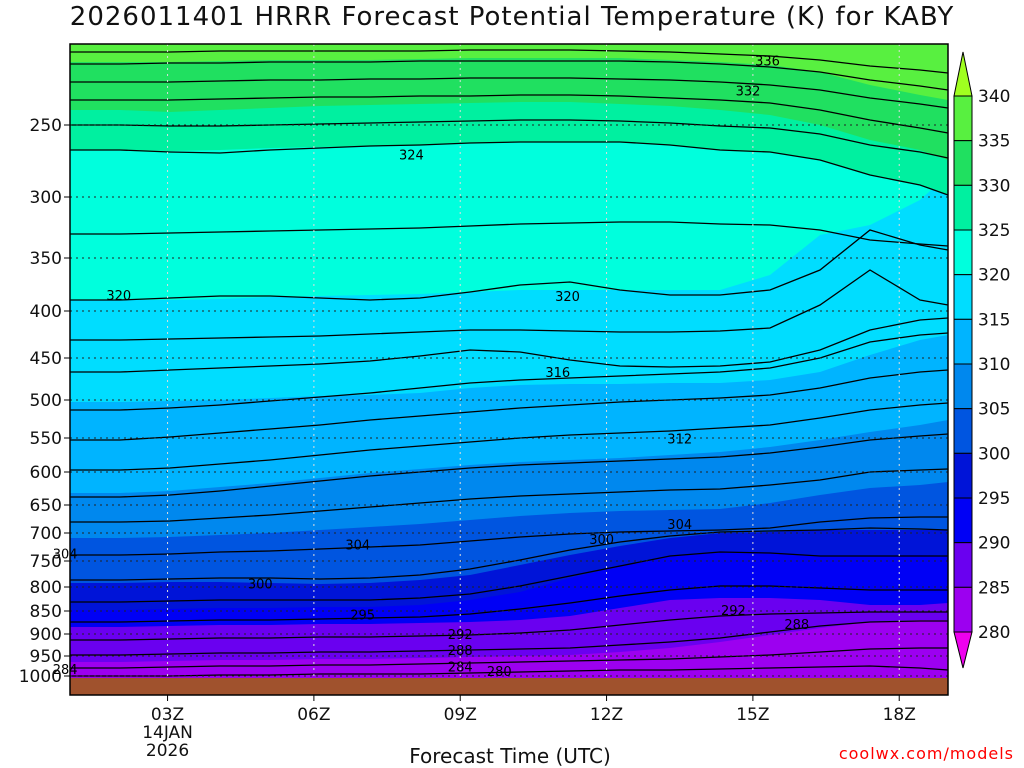  What do you see at coordinates (963, 74) in the screenshot?
I see `colorbar-top-arrow` at bounding box center [963, 74].